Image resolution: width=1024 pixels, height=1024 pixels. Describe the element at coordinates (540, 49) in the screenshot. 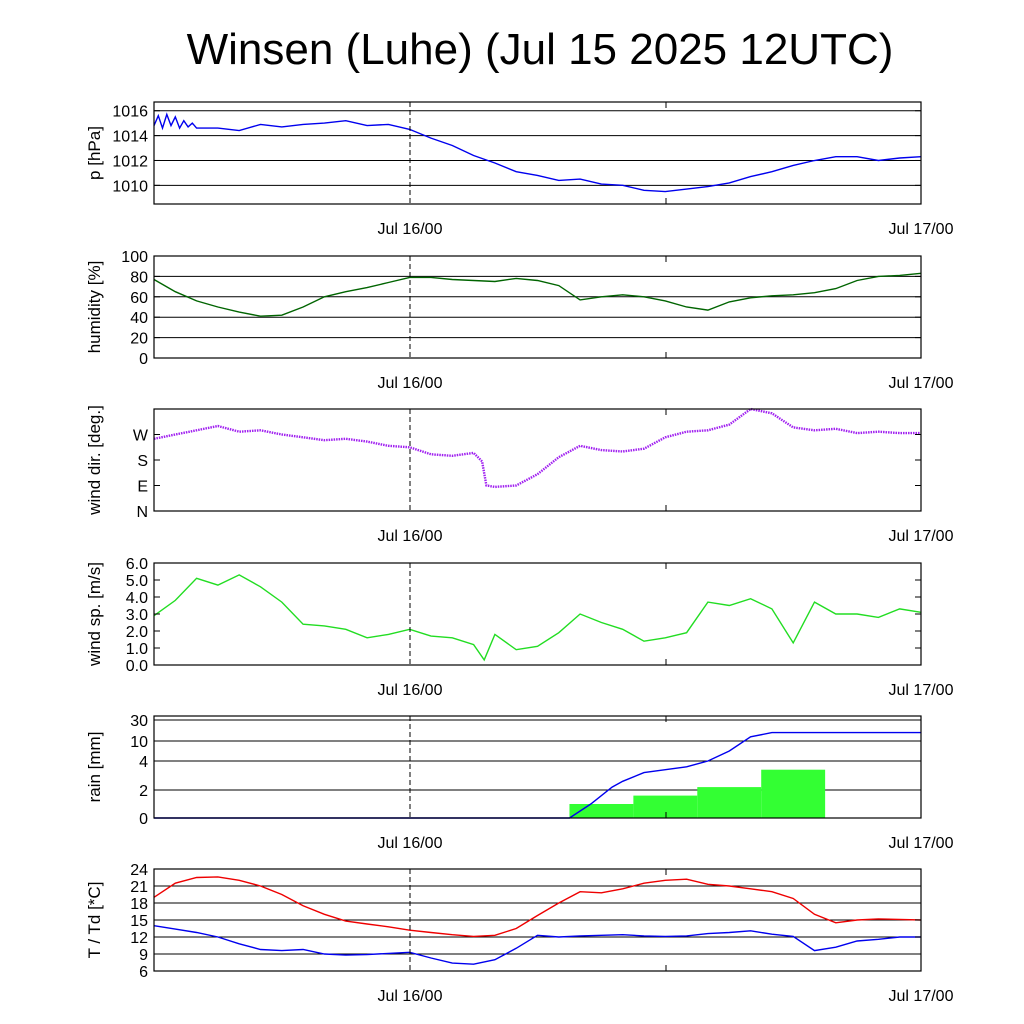

I see `chart-title: Winsen (Luhe) (Jul 15 2025 12UTC)` at that location.